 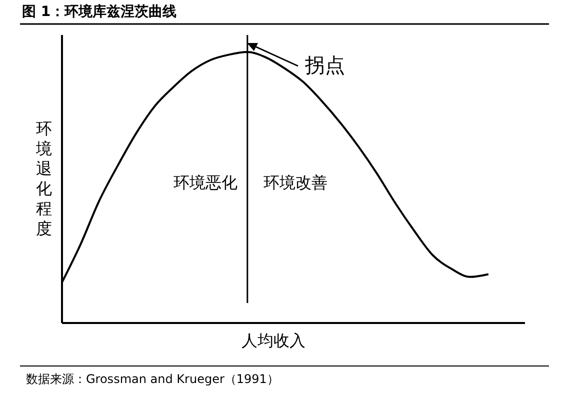 I want to click on x-axis-title: 人均收入, so click(x=274, y=340).